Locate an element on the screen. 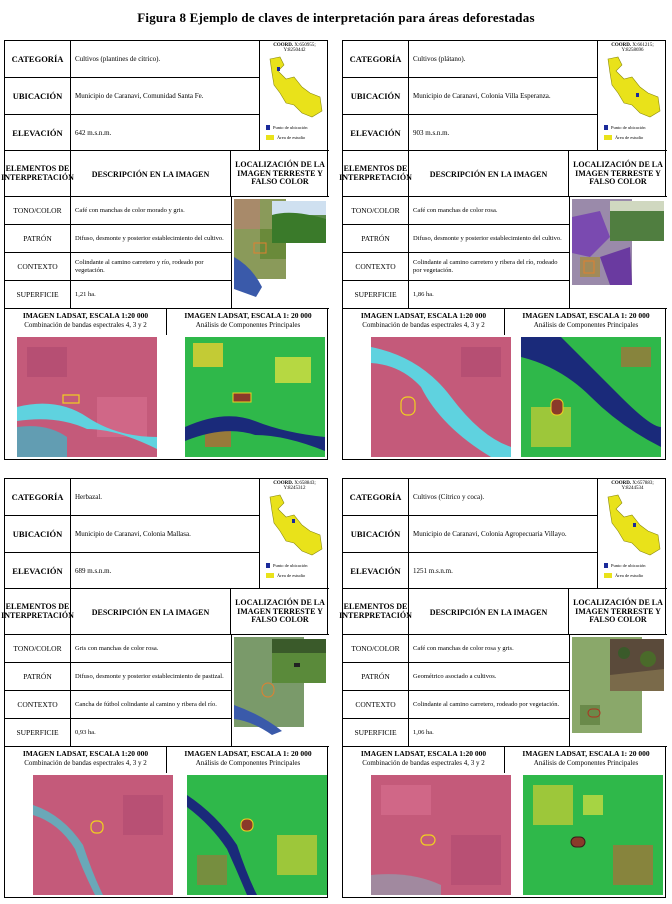 The image size is (672, 904). categoria-value: Herbazal. is located at coordinates (89, 497).